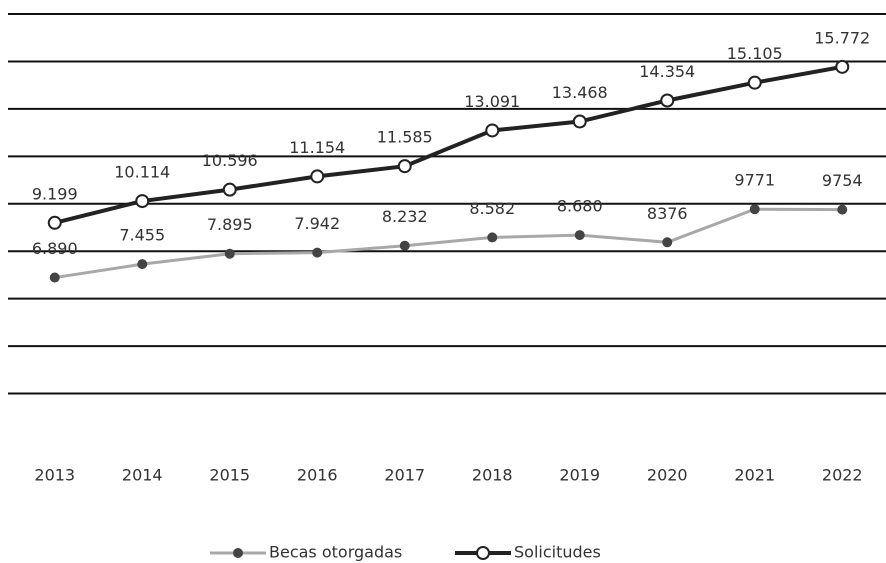 The width and height of the screenshot is (886, 563). Describe the element at coordinates (842, 475) in the screenshot. I see `x-tick-label: 2022` at that location.